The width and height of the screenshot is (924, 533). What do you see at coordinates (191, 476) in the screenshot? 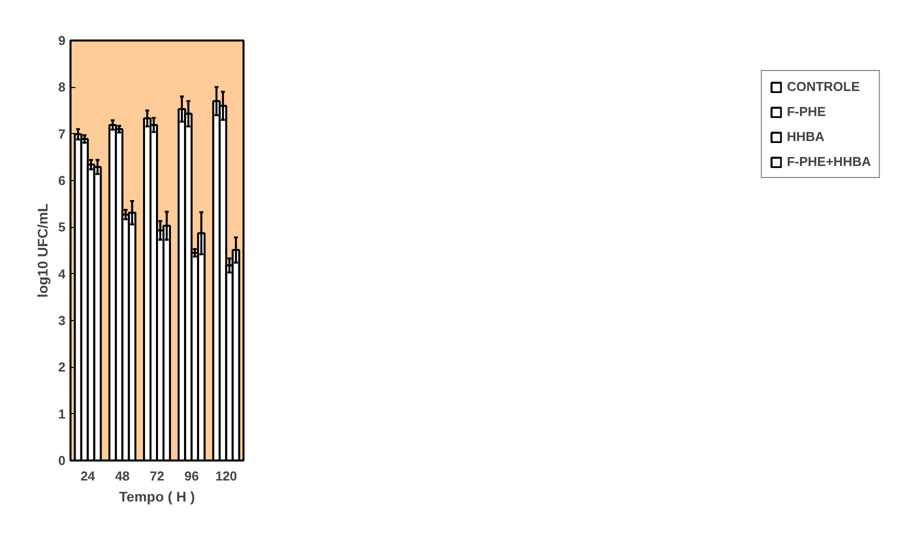
I see `x-tick-label: 96` at bounding box center [191, 476].